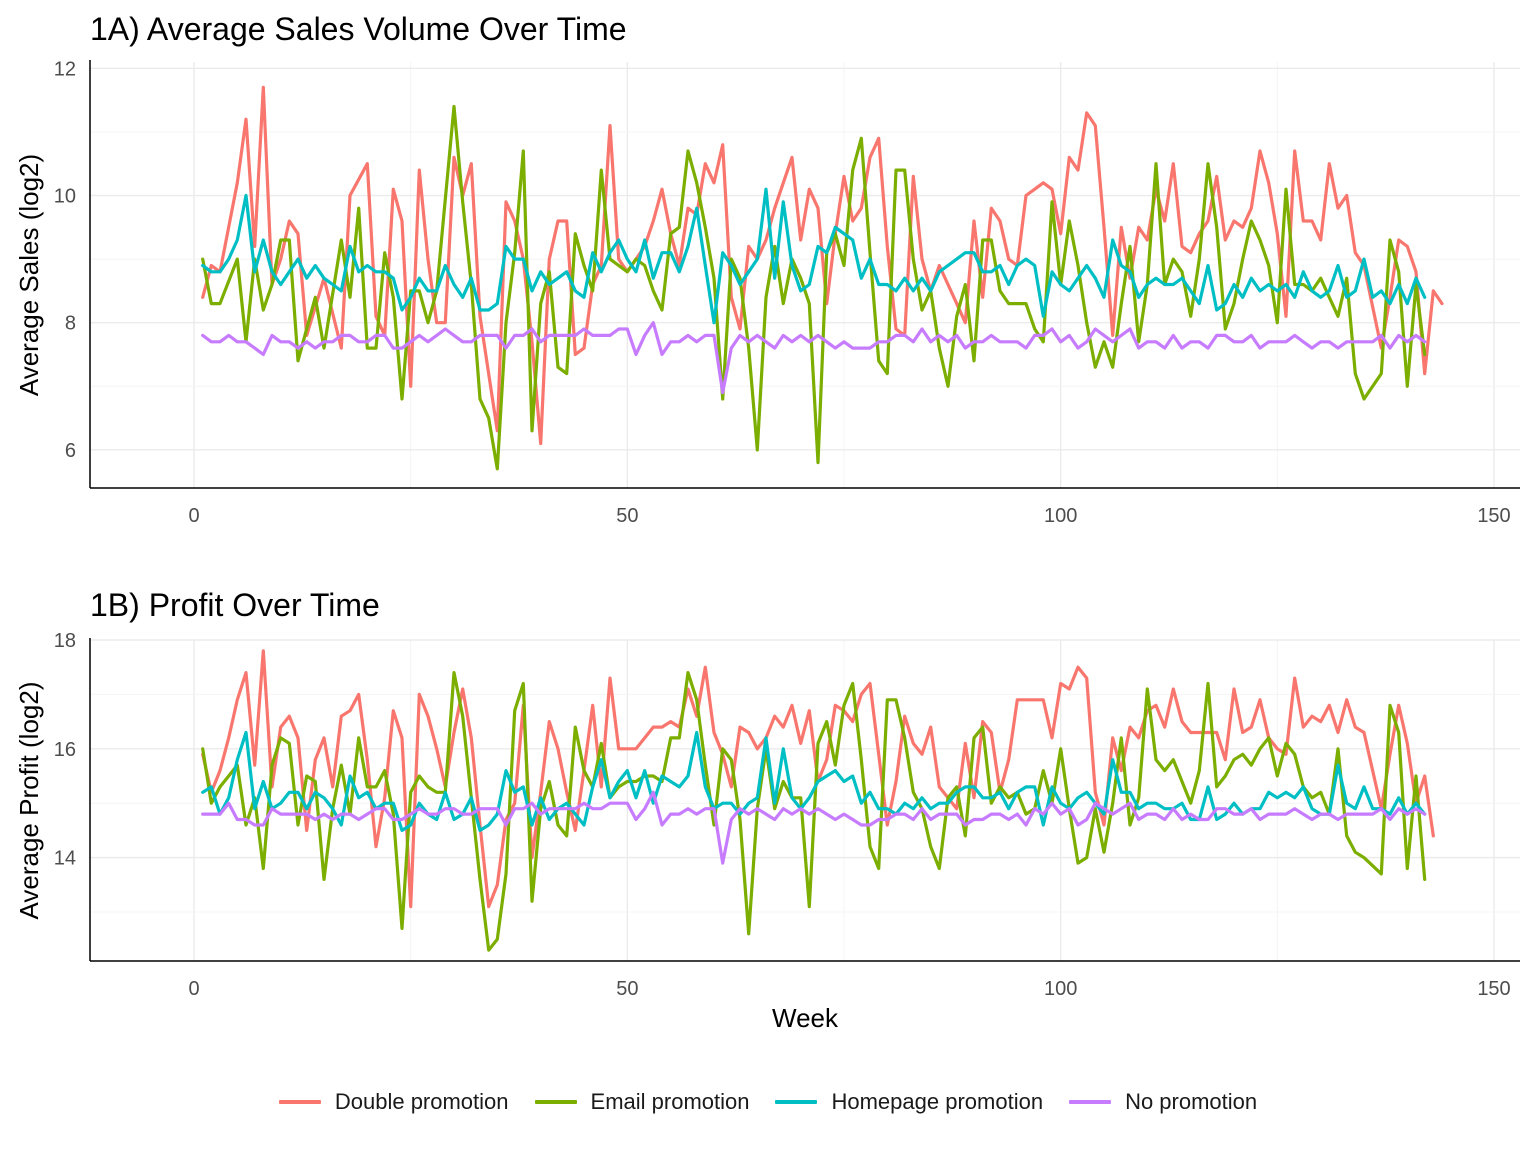 Image resolution: width=1536 pixels, height=1152 pixels. What do you see at coordinates (421, 1101) in the screenshot?
I see `legend-label-double-promotion: Double promotion` at bounding box center [421, 1101].